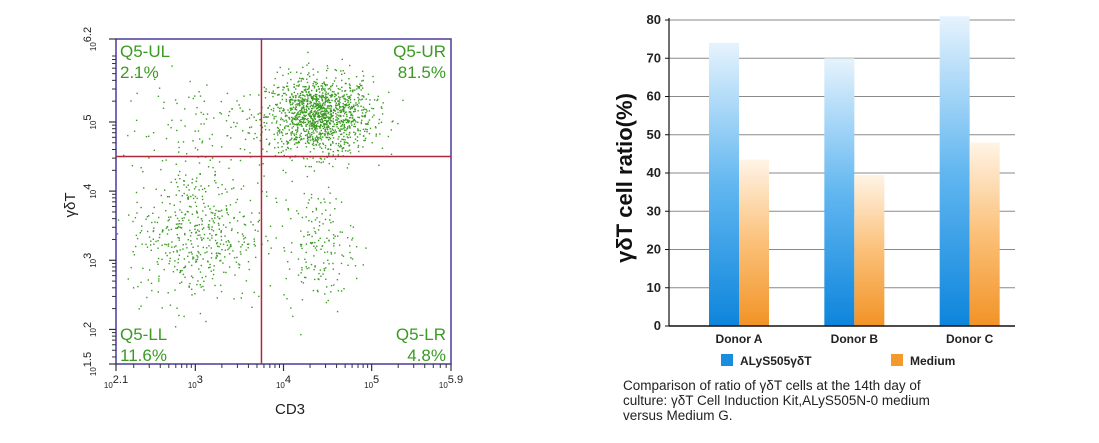  What do you see at coordinates (855, 339) in the screenshot?
I see `bar-category-label: Donor B` at bounding box center [855, 339].